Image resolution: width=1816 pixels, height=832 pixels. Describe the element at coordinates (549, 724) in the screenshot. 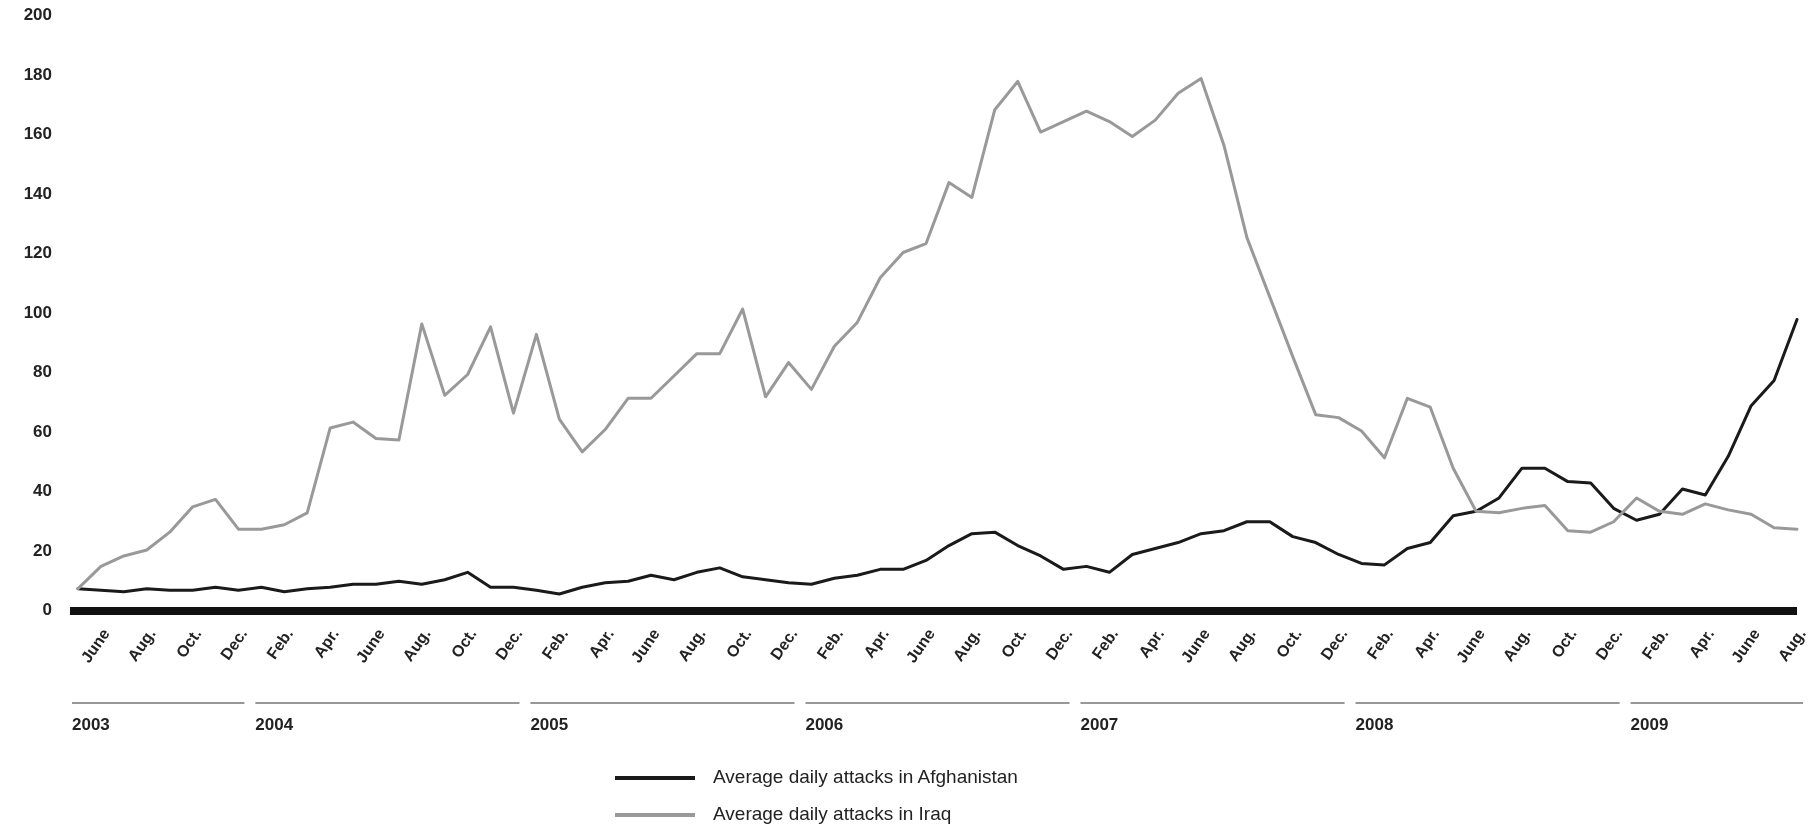

I see `text: 2005` at that location.